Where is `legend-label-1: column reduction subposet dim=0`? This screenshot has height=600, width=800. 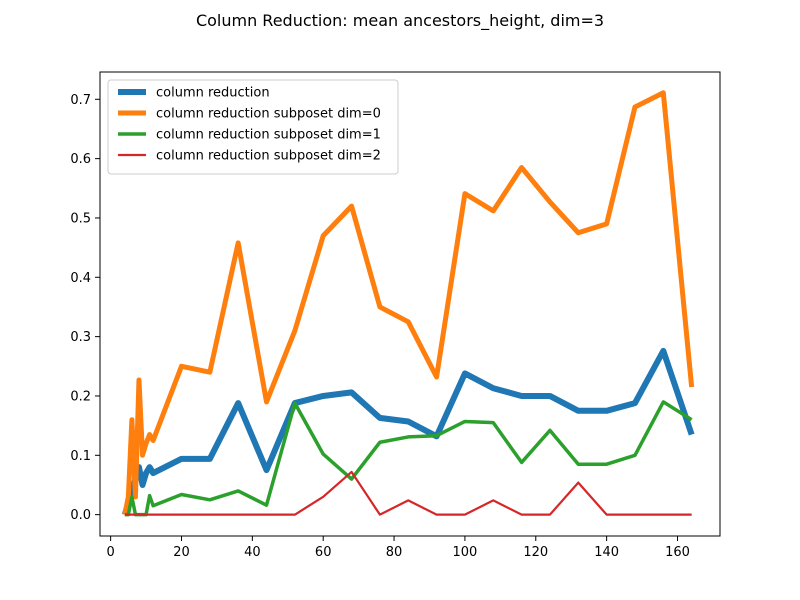
legend-label-1: column reduction subposet dim=0 is located at coordinates (268, 114).